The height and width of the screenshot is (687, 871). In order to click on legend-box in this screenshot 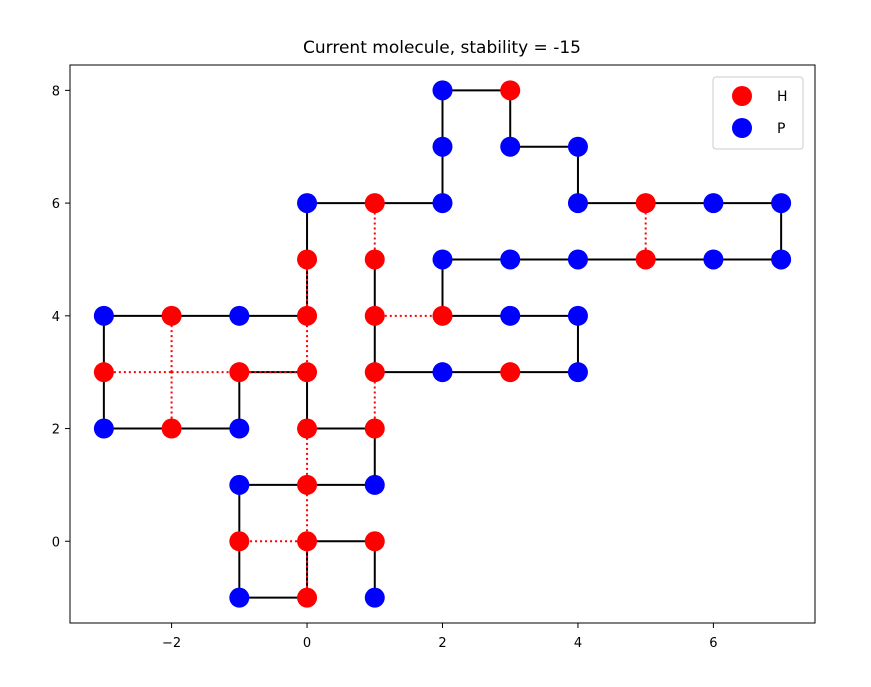, I will do `click(758, 113)`.